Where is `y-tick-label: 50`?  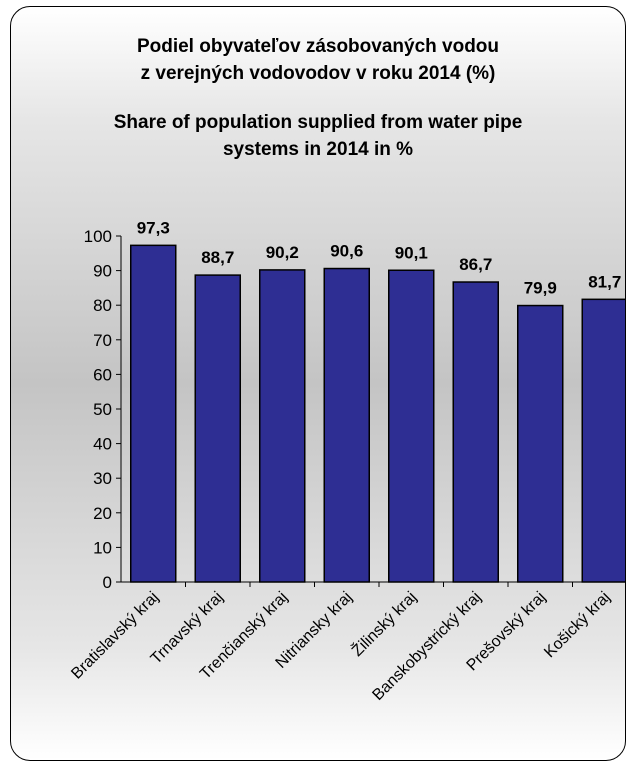 y-tick-label: 50 is located at coordinates (102, 409).